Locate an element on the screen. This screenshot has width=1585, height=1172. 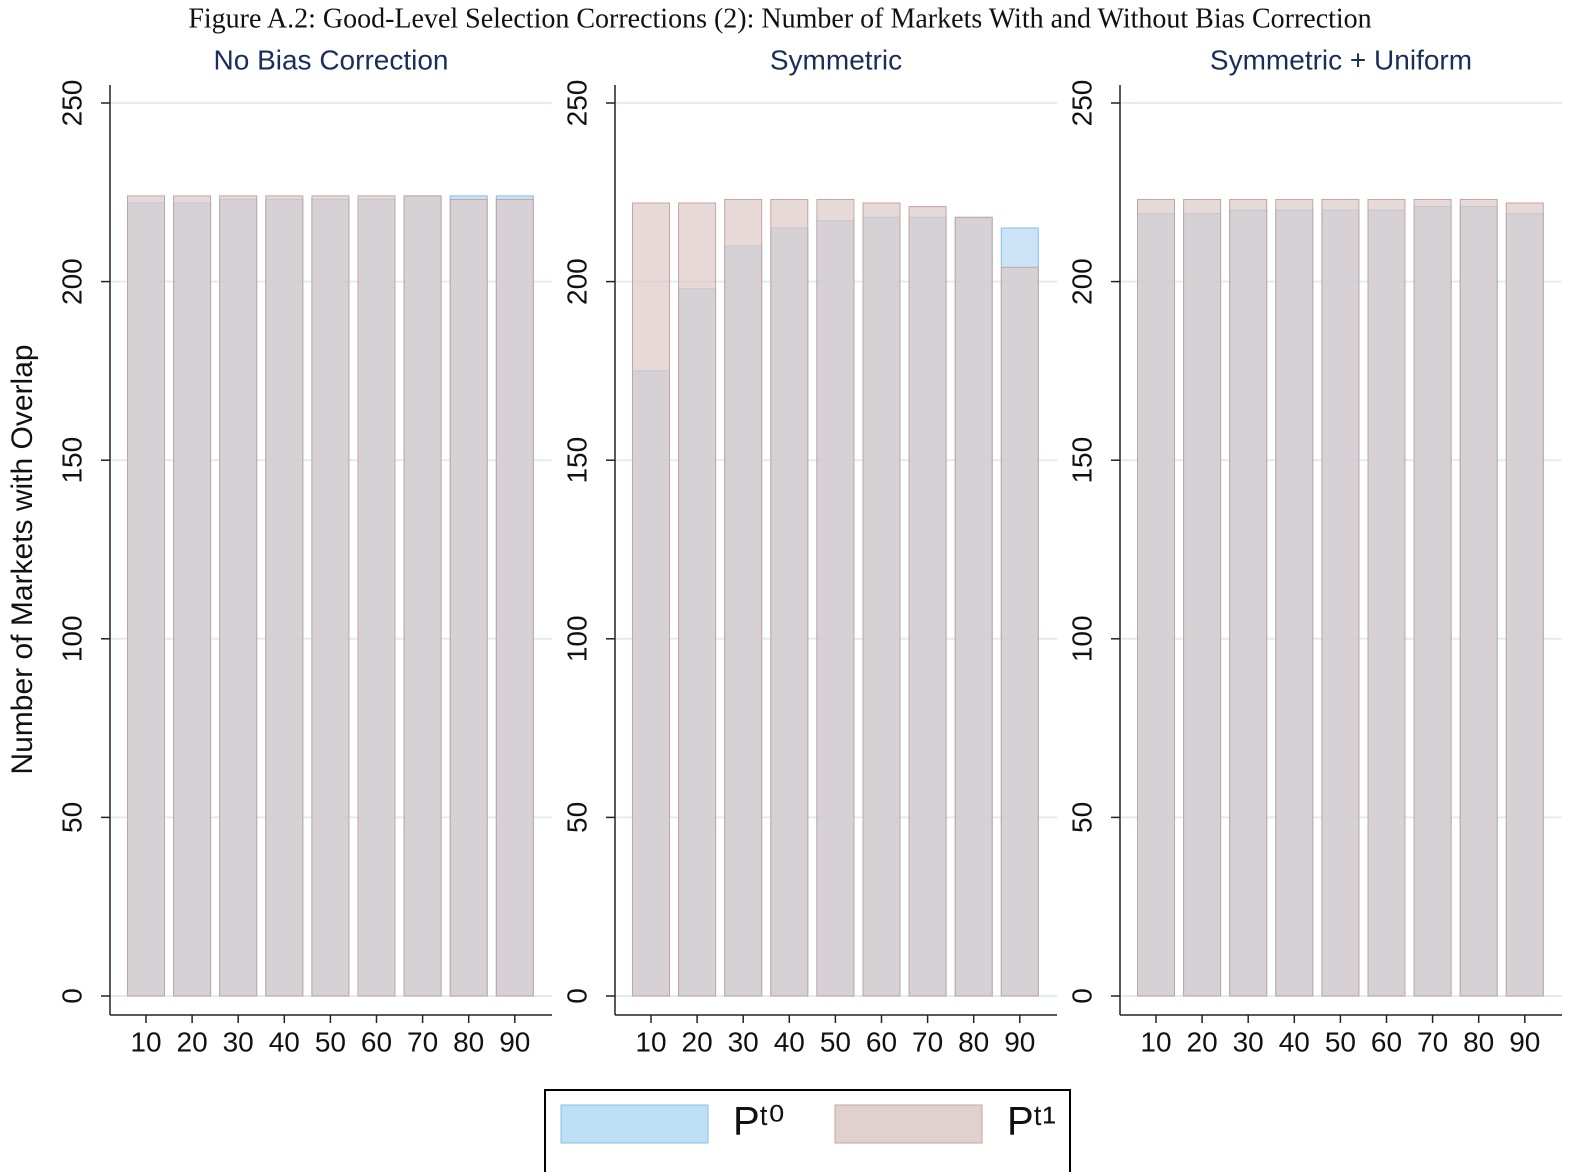
panel-title: No Bias Correction is located at coordinates (331, 59).